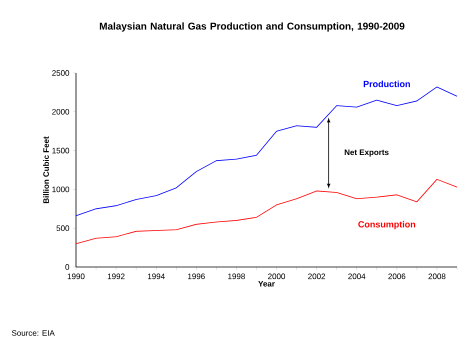 The width and height of the screenshot is (468, 345). I want to click on chart-title: Malaysian Natural Gas Production and Consumption, 1990-2009, so click(252, 27).